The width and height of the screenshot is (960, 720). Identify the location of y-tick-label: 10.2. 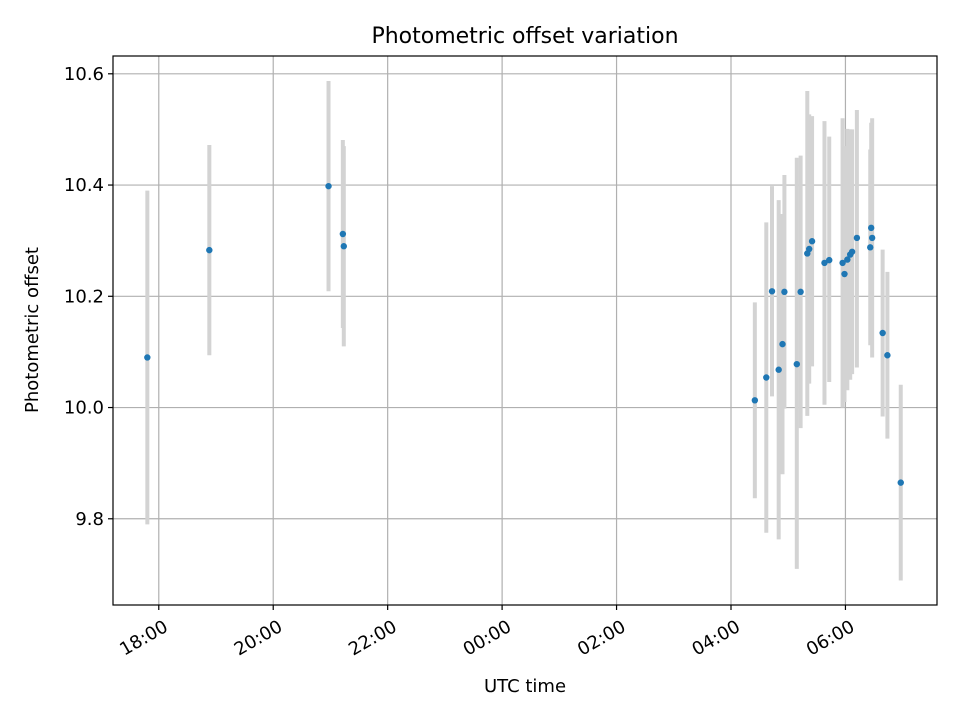
(84, 296).